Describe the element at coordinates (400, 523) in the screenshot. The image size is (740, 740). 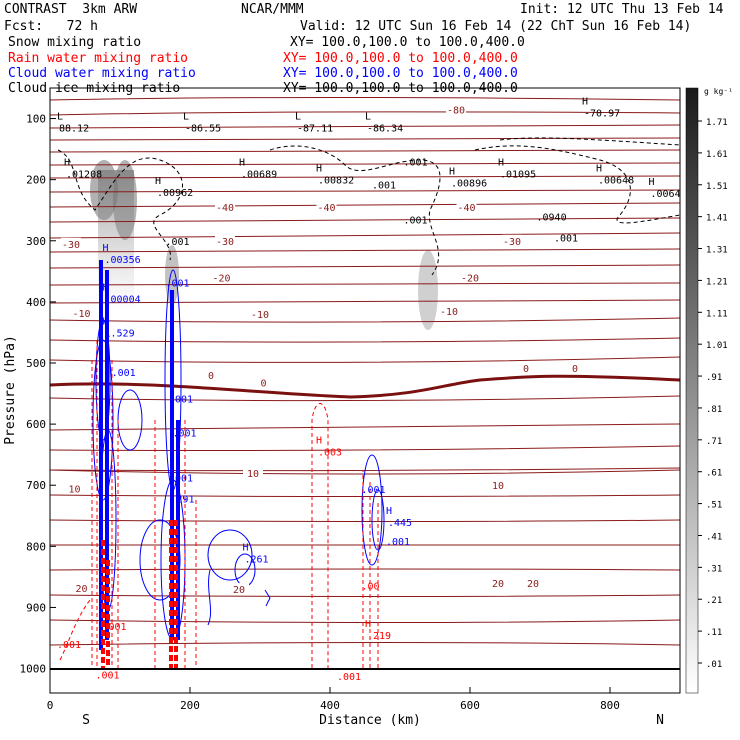
I see `extremum-value: .445` at that location.